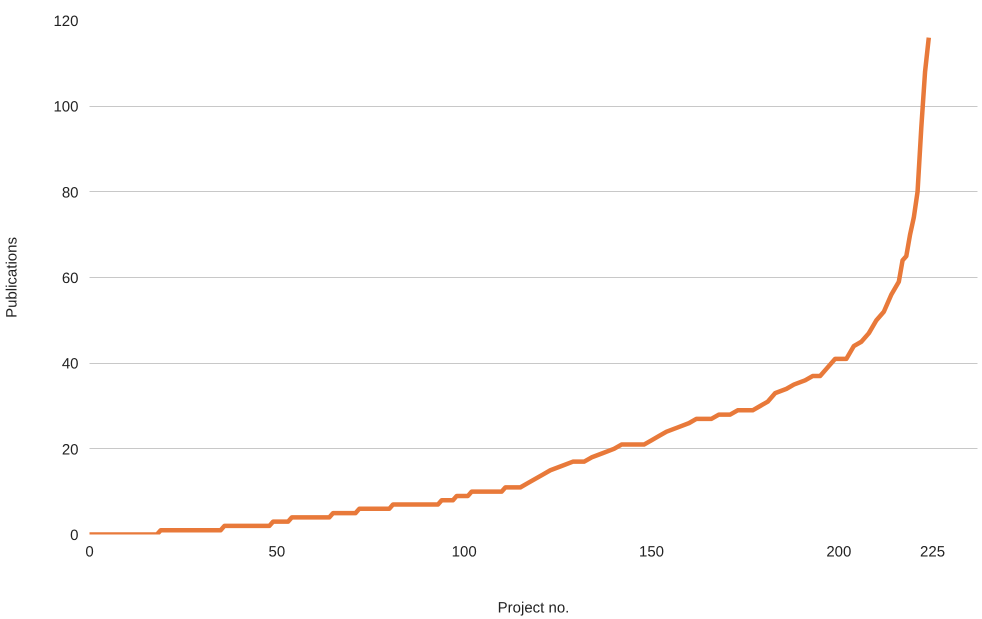  Describe the element at coordinates (70, 449) in the screenshot. I see `y-tick-label: 20` at that location.